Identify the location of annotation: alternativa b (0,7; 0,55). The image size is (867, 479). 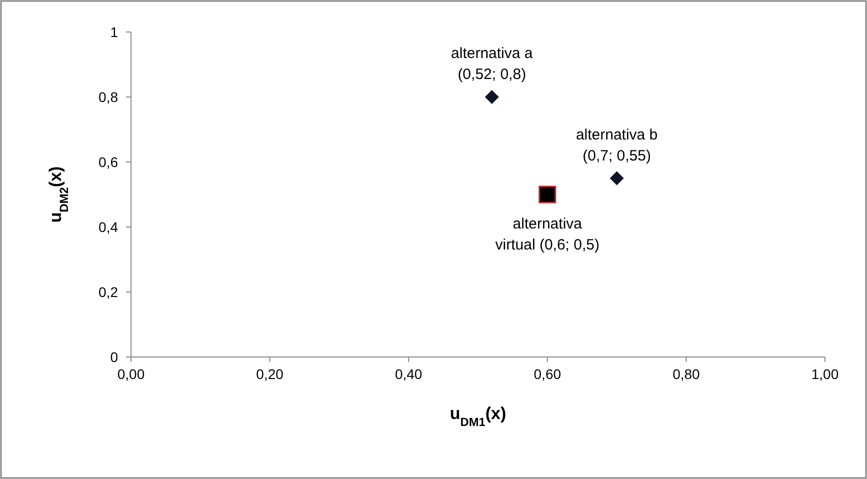
(617, 145).